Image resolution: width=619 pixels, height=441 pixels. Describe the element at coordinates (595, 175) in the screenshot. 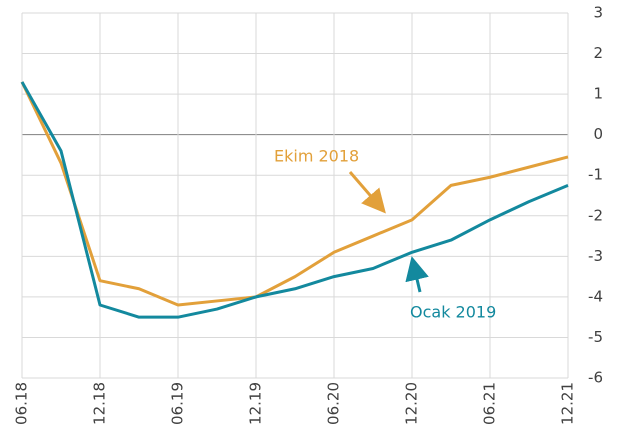

I see `y-tick-label: -1` at that location.